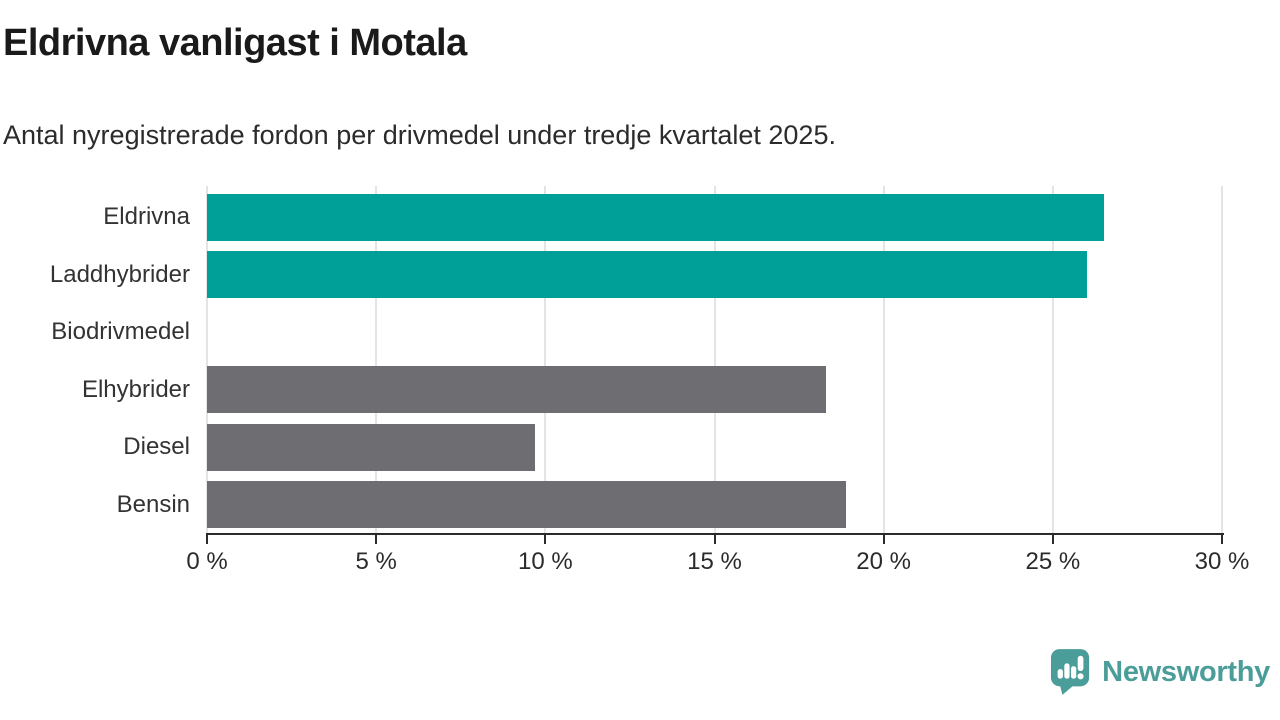 Image resolution: width=1280 pixels, height=720 pixels. I want to click on bar-laddhybrider, so click(647, 274).